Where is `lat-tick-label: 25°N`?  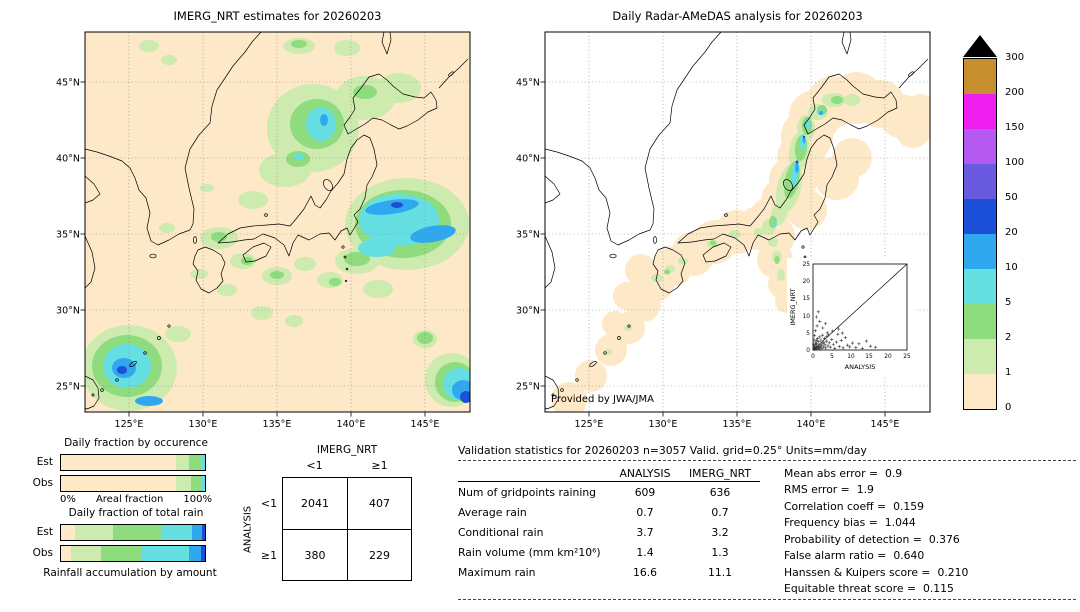
lat-tick-label: 25°N is located at coordinates (528, 387).